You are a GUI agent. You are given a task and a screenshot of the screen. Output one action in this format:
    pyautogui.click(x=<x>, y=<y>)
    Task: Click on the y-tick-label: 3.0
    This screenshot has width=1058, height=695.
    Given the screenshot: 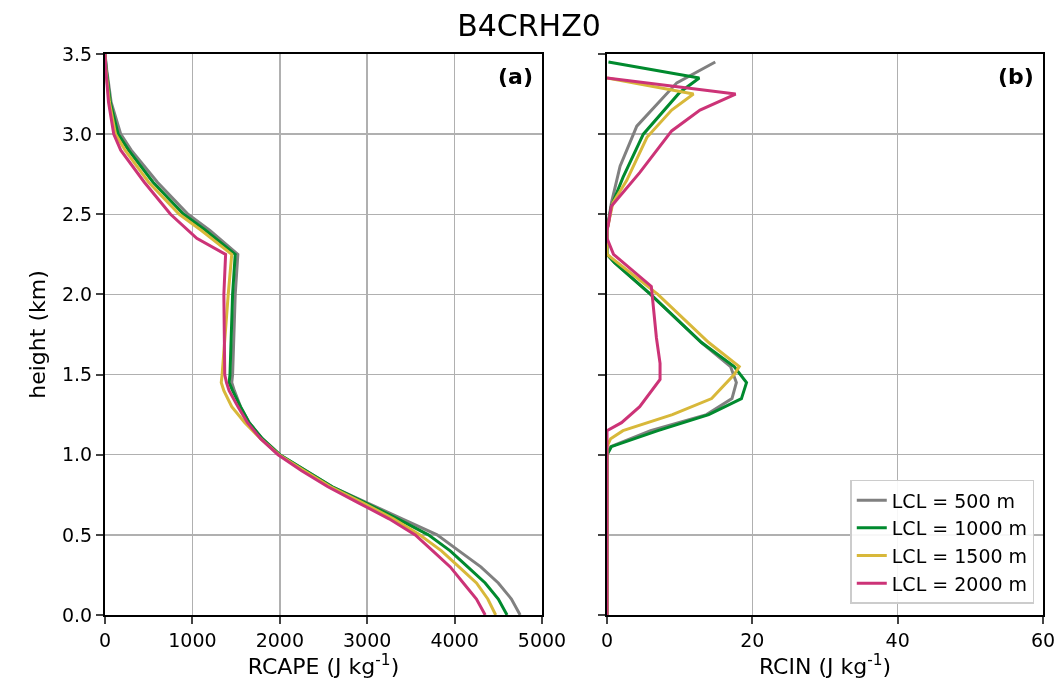 What is the action you would take?
    pyautogui.click(x=77, y=133)
    